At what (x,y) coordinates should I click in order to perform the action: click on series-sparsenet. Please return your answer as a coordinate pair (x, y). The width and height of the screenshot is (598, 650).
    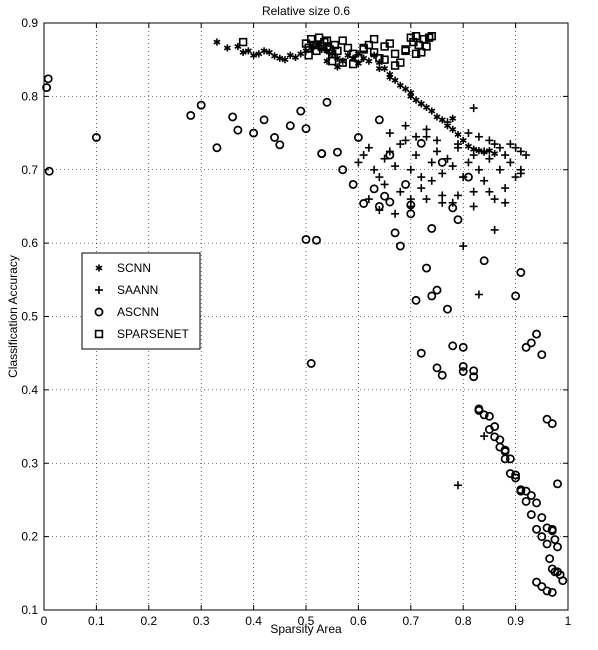
    Looking at the image, I should click on (337, 51).